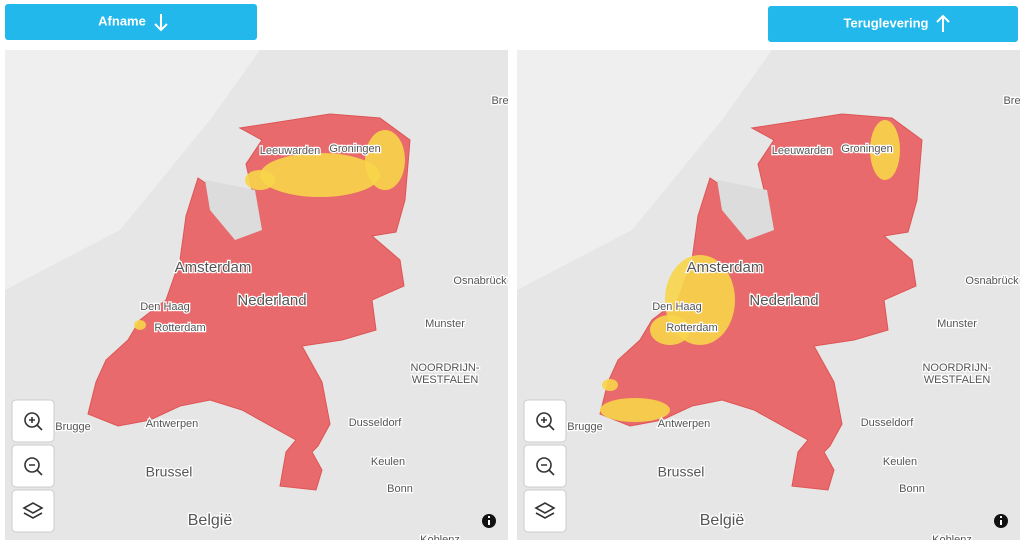 Image resolution: width=1024 pixels, height=547 pixels. I want to click on button-label: Teruglevering, so click(885, 22).